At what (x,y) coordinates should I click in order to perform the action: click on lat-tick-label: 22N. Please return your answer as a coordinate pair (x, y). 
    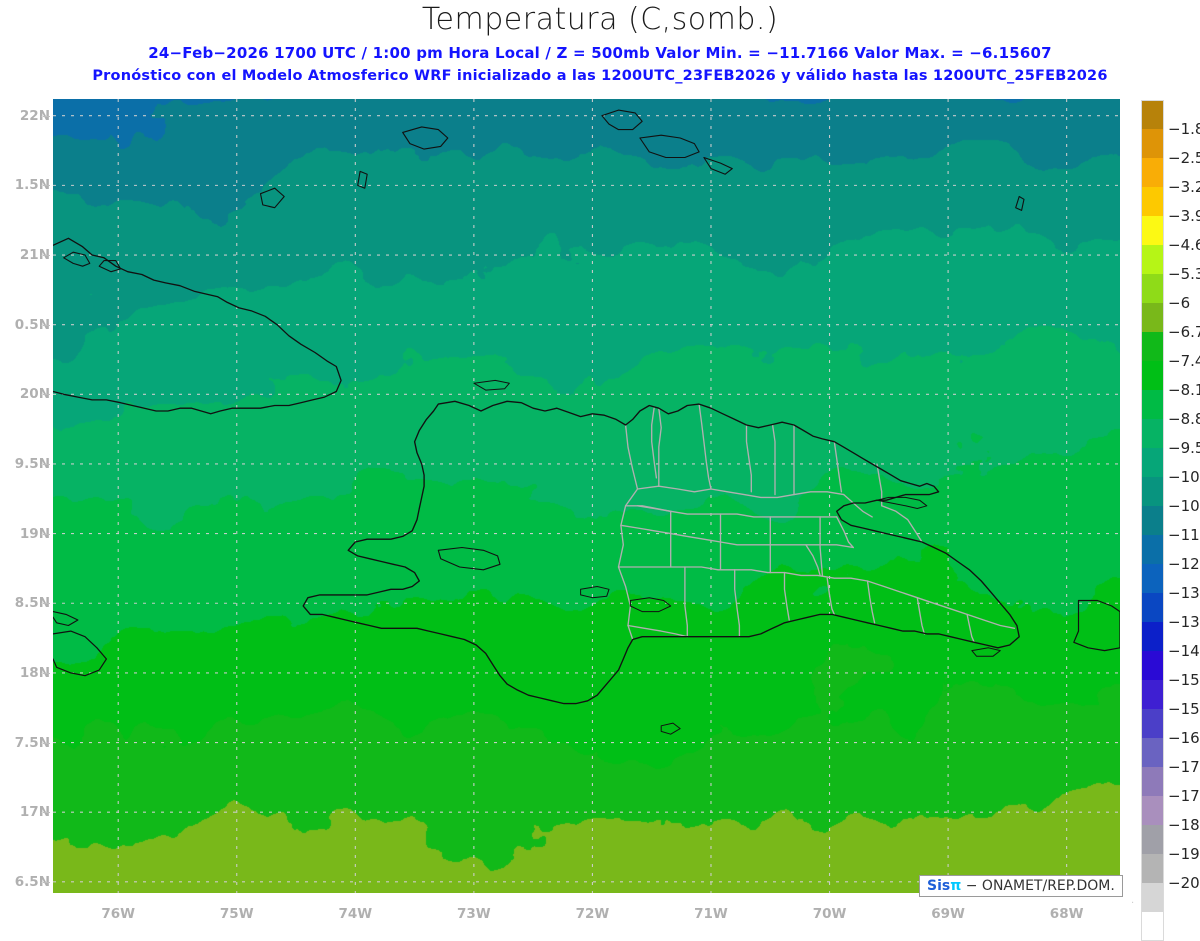
    Looking at the image, I should click on (34, 115).